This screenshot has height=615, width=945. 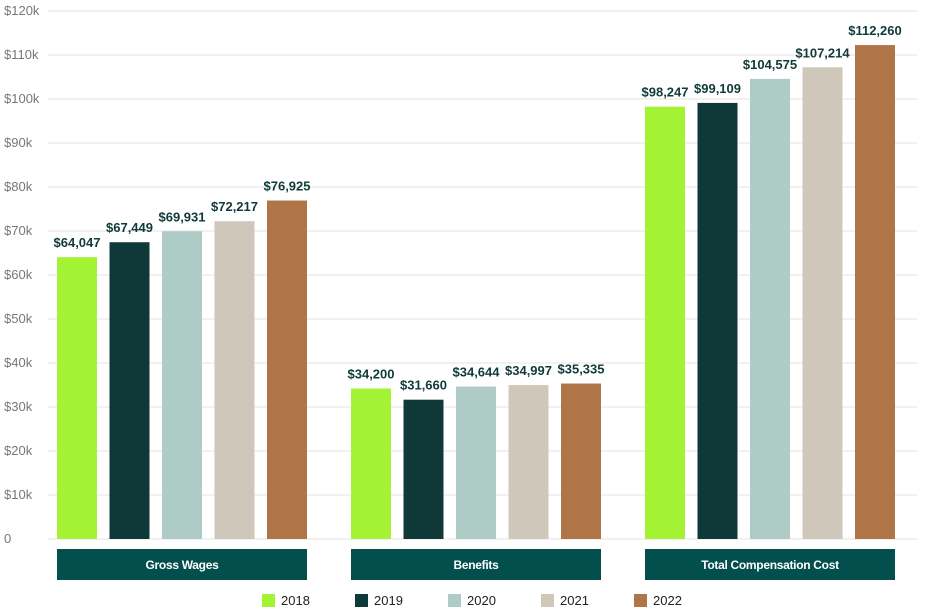 I want to click on legend-swatch-2019, so click(x=361, y=600).